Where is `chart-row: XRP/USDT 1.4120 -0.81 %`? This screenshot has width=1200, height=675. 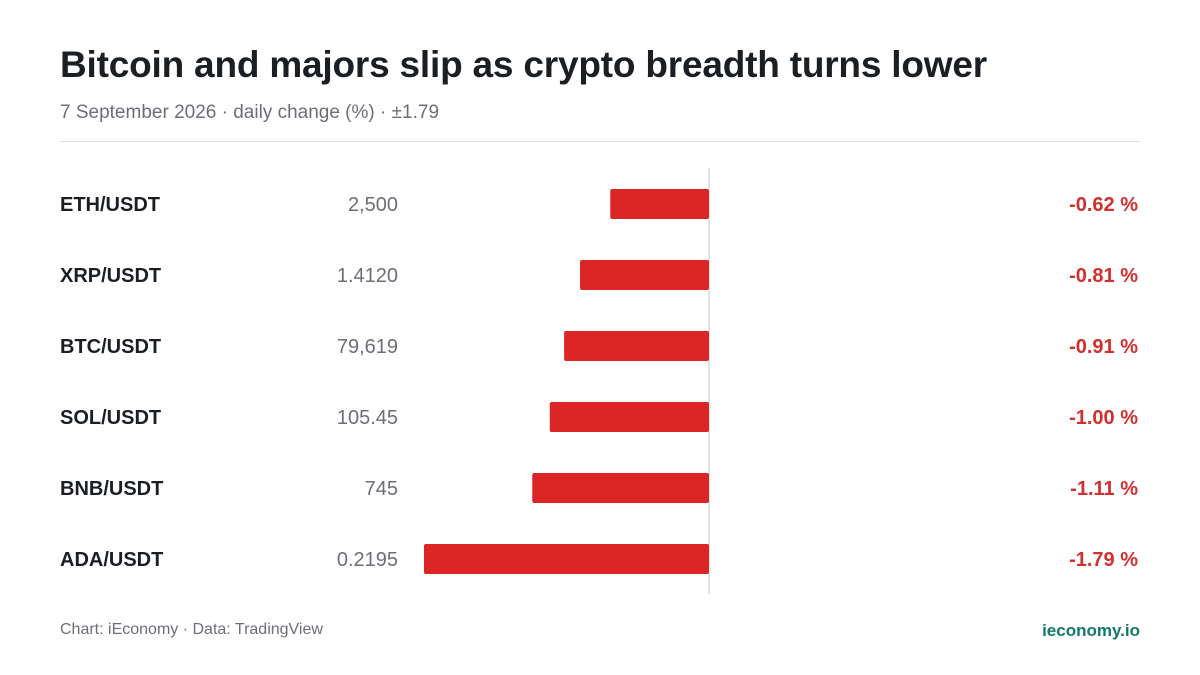 chart-row: XRP/USDT 1.4120 -0.81 % is located at coordinates (599, 275).